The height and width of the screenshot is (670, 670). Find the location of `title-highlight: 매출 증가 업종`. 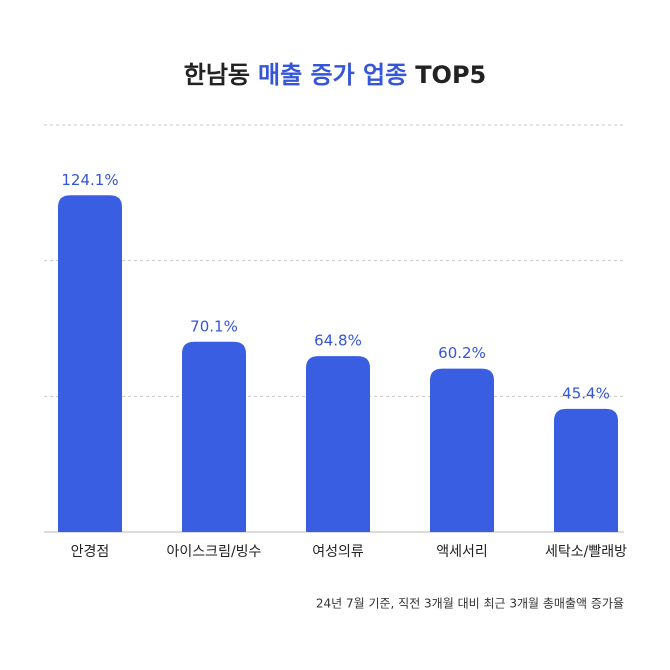

title-highlight: 매출 증가 업종 is located at coordinates (332, 75).